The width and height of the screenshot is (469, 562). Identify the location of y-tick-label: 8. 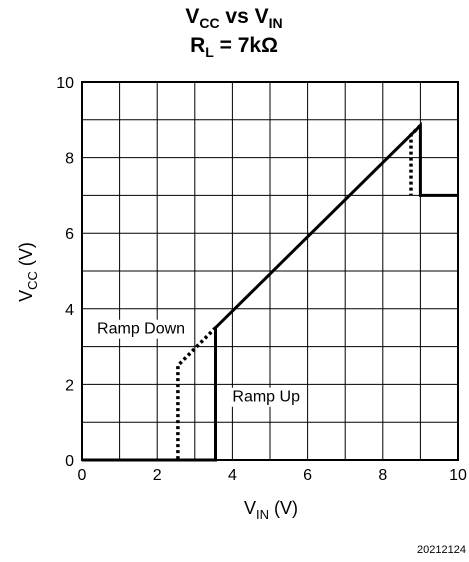
(69, 159).